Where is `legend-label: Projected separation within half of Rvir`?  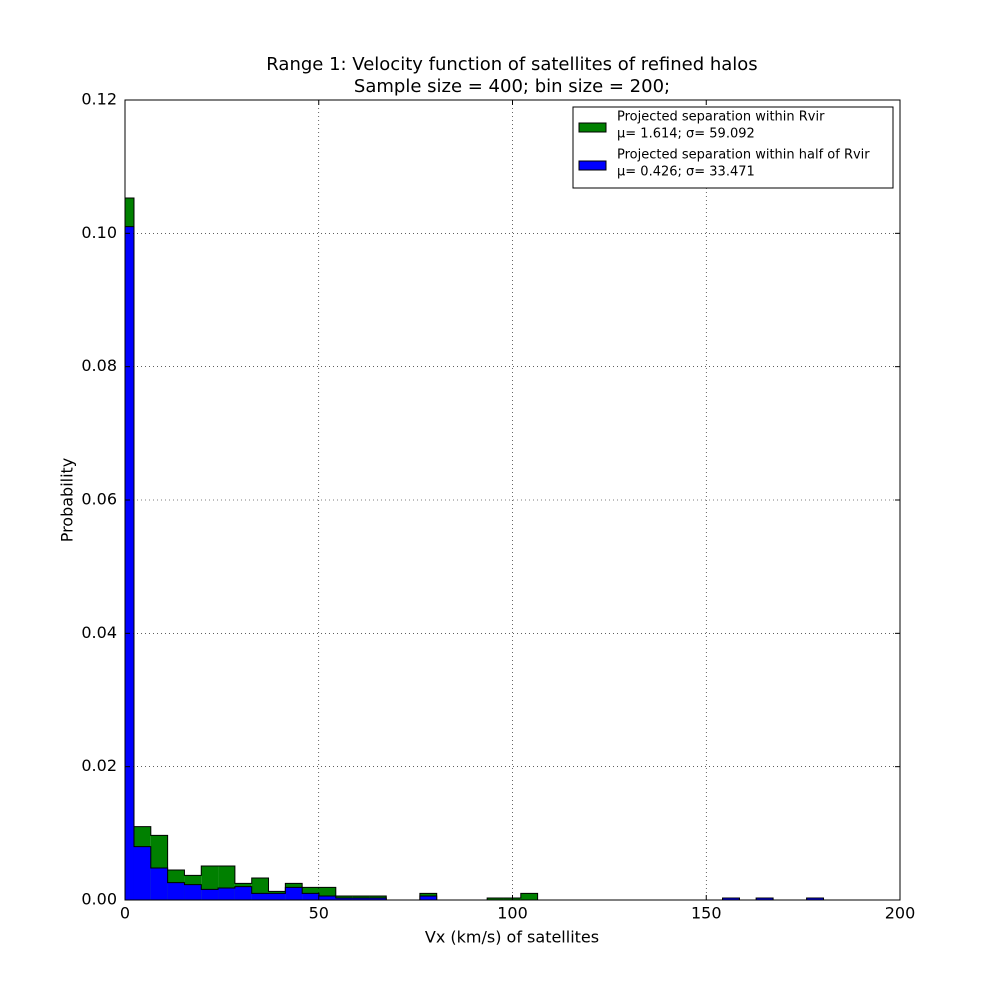
legend-label: Projected separation within half of Rvir is located at coordinates (743, 155).